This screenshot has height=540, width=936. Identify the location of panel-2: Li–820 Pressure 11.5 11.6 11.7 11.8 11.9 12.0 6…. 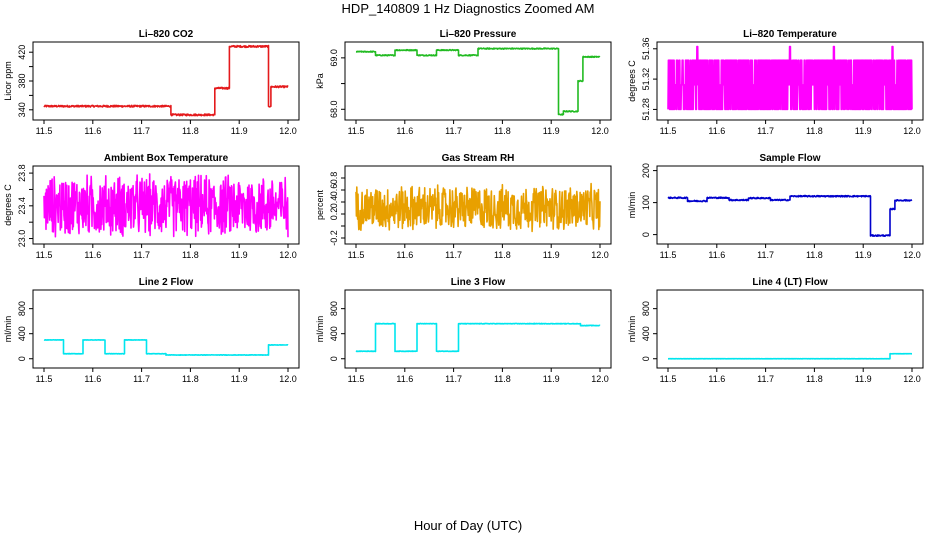
(463, 82).